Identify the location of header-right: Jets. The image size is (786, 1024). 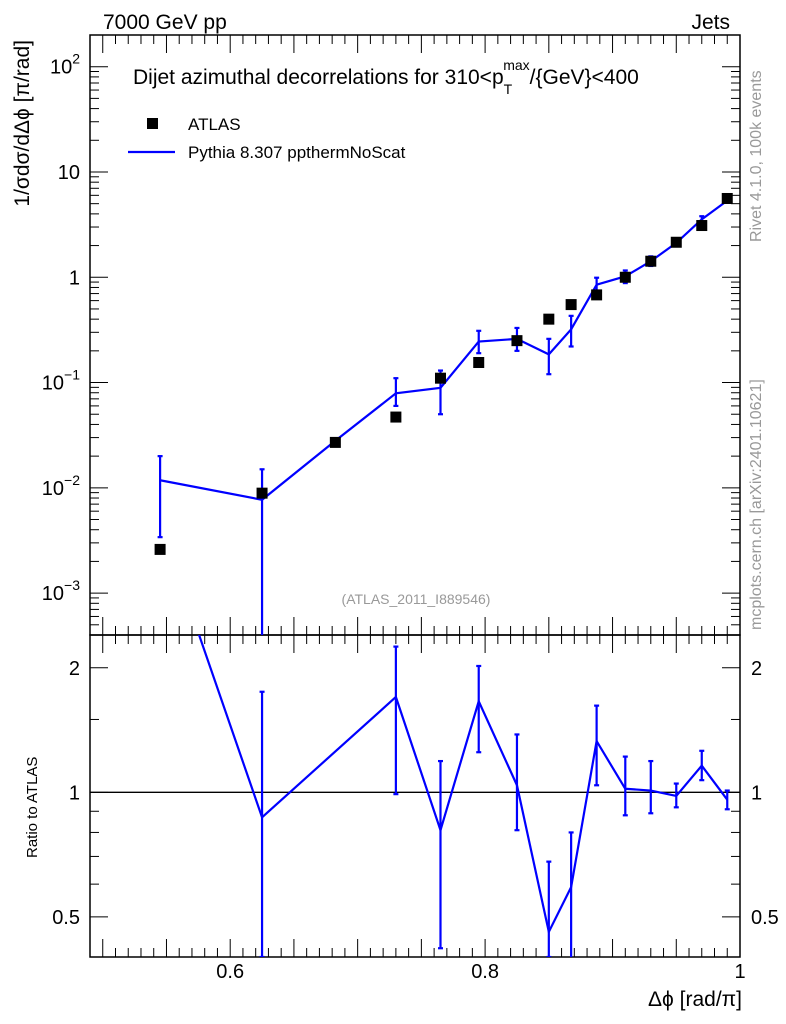
(710, 22).